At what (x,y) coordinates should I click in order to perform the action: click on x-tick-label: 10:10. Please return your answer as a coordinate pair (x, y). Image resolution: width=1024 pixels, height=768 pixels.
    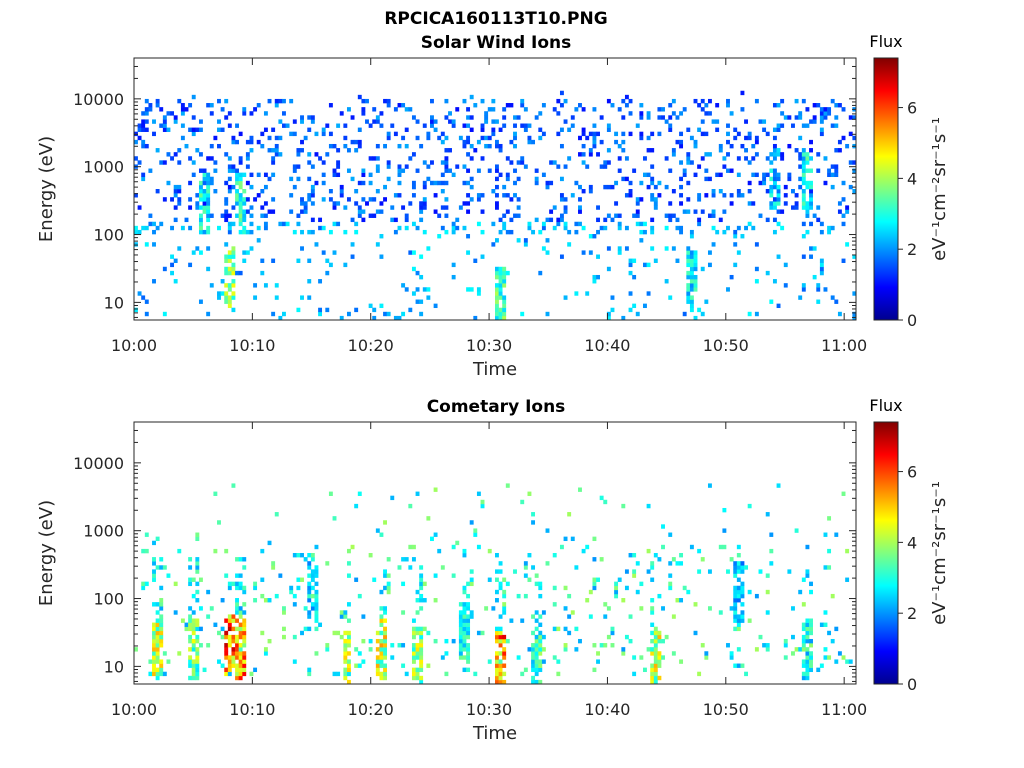
    Looking at the image, I should click on (252, 709).